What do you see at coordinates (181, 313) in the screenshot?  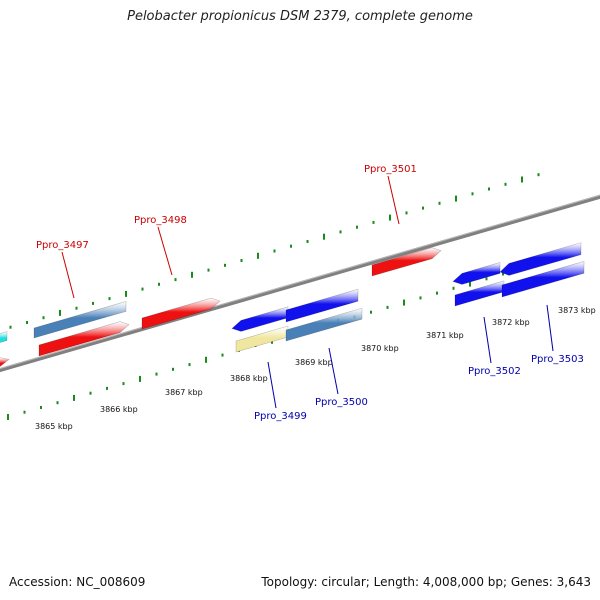 I see `gene-ppro-3498-feature` at bounding box center [181, 313].